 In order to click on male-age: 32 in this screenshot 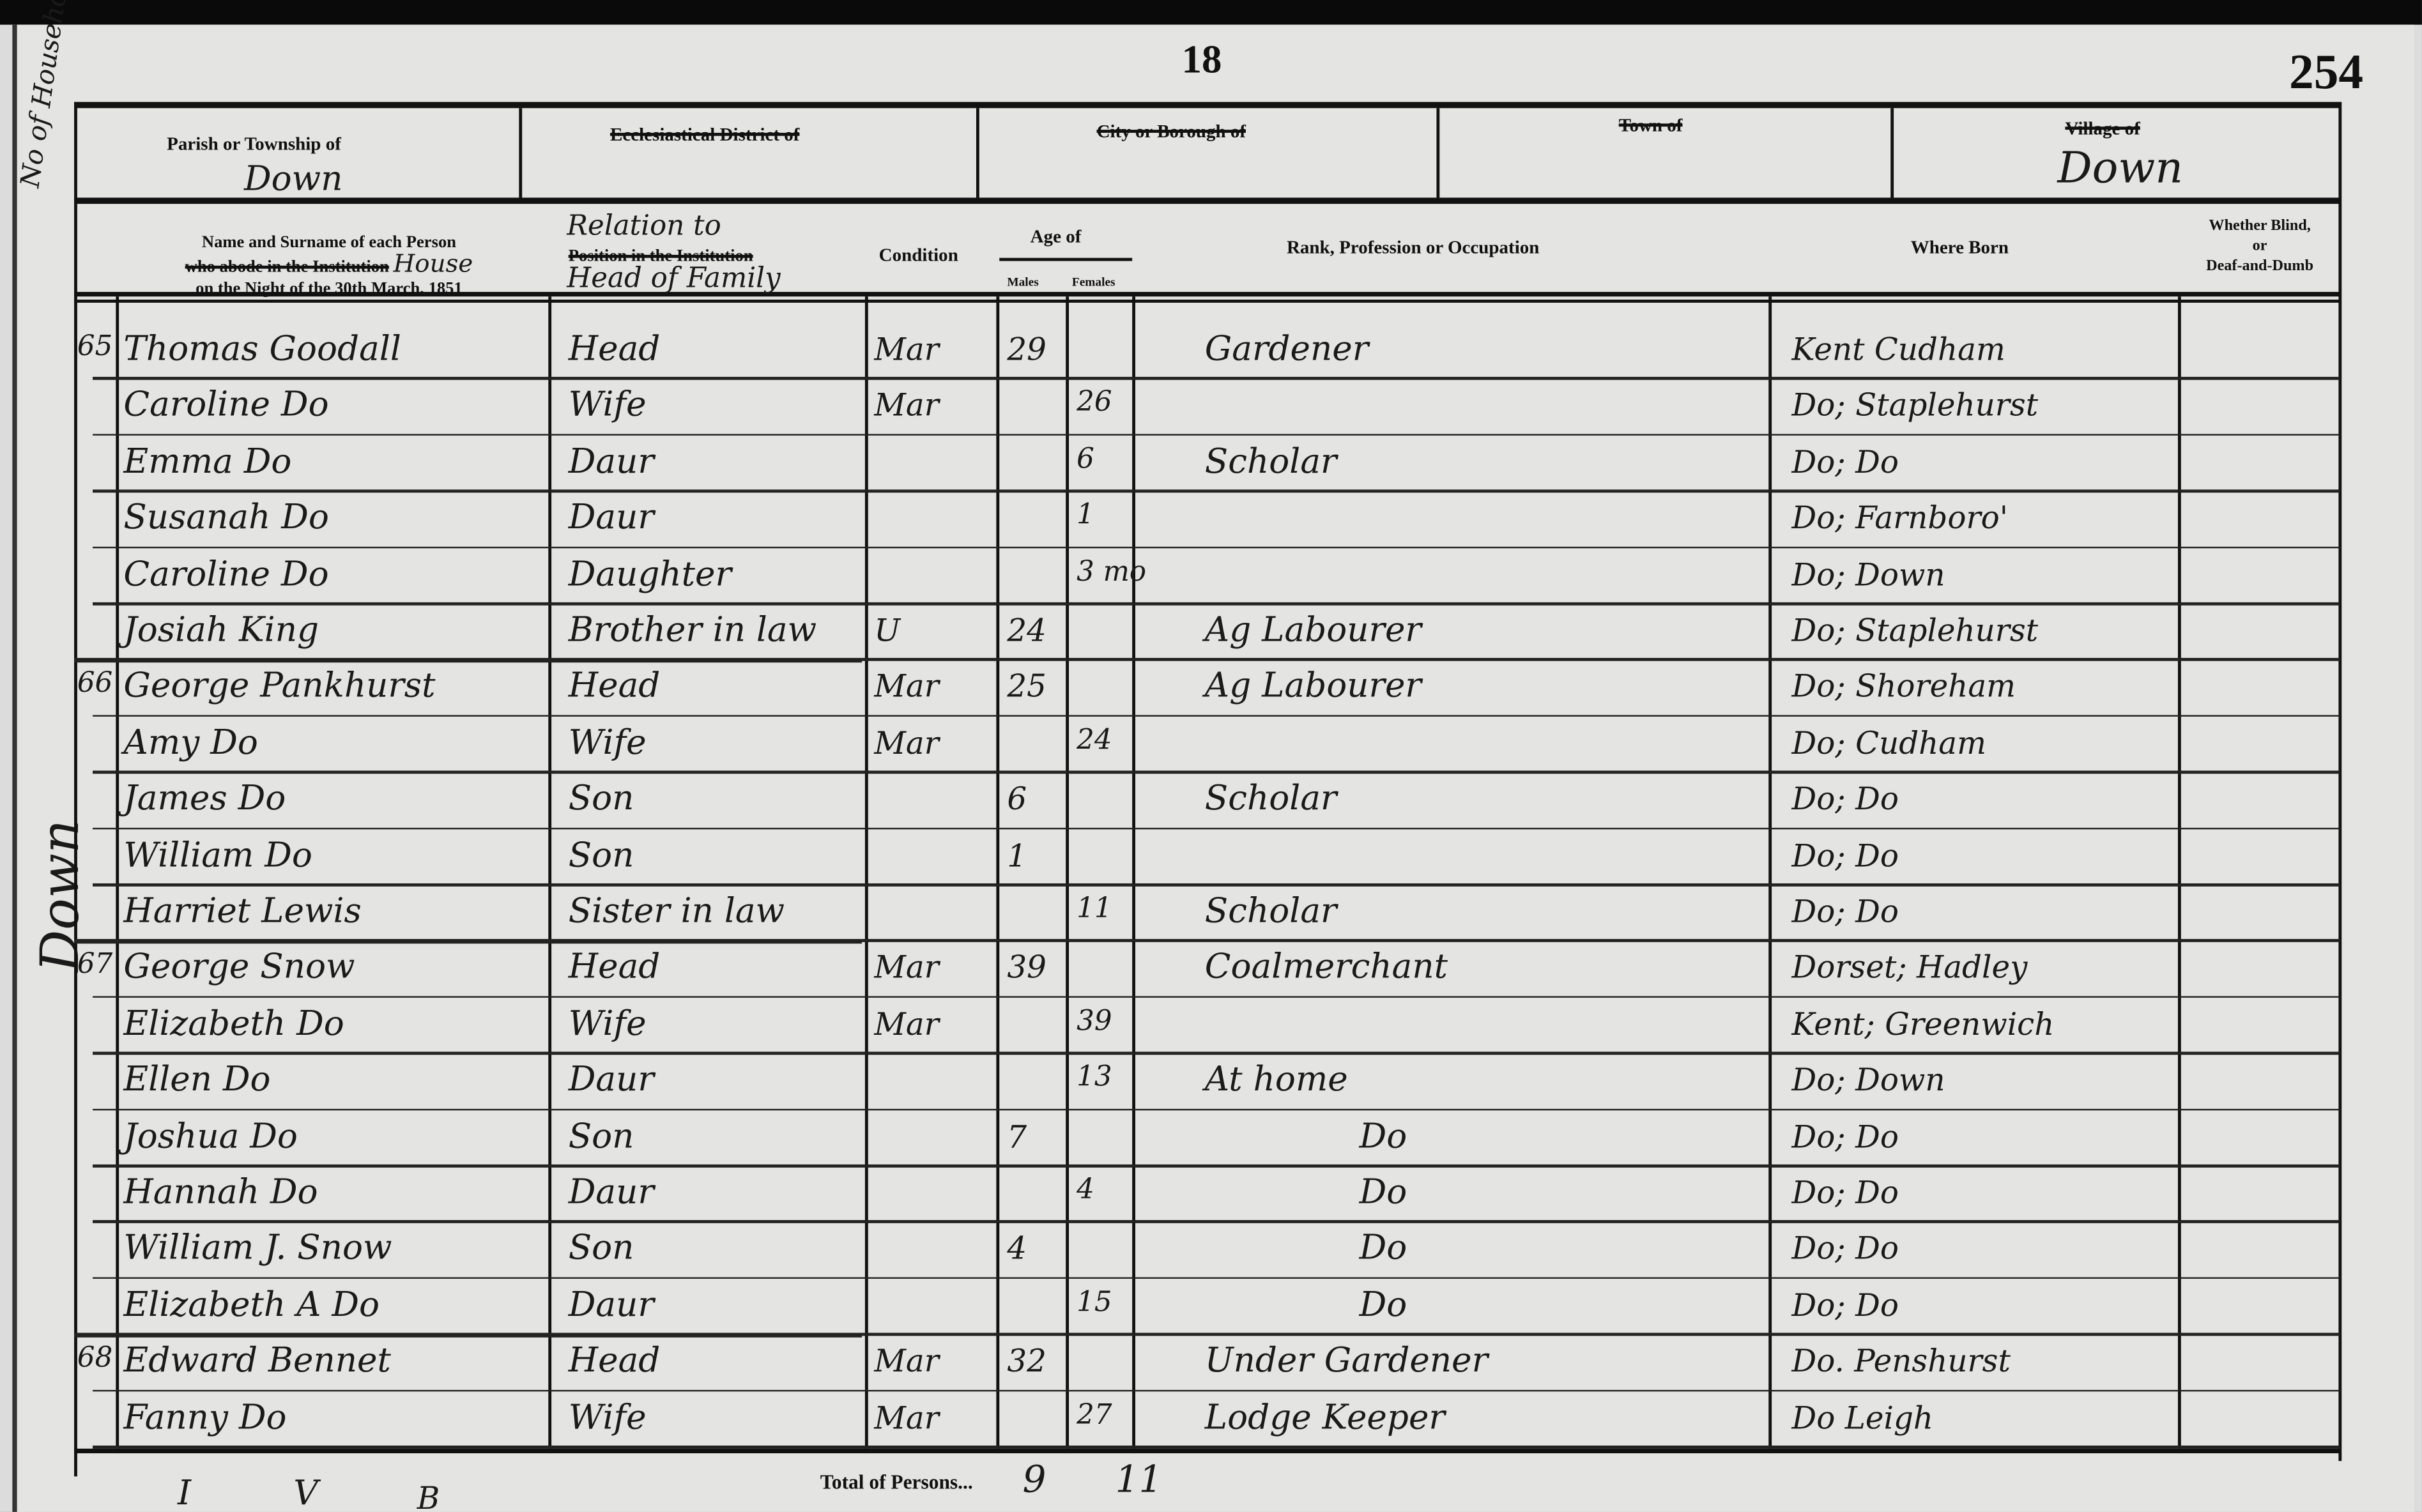, I will do `click(1026, 1361)`.